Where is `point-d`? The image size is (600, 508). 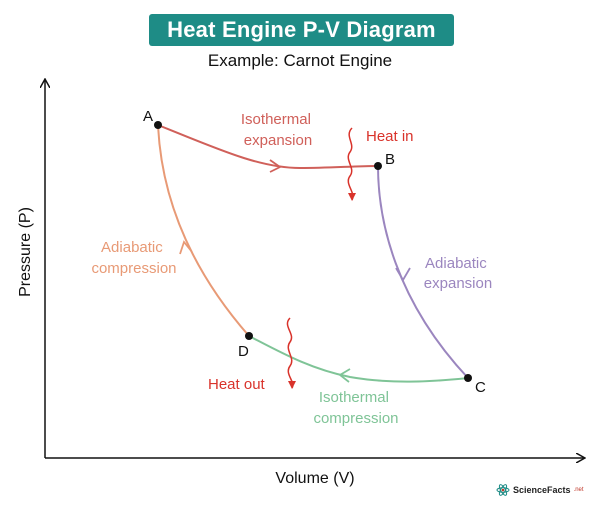 point-d is located at coordinates (249, 336).